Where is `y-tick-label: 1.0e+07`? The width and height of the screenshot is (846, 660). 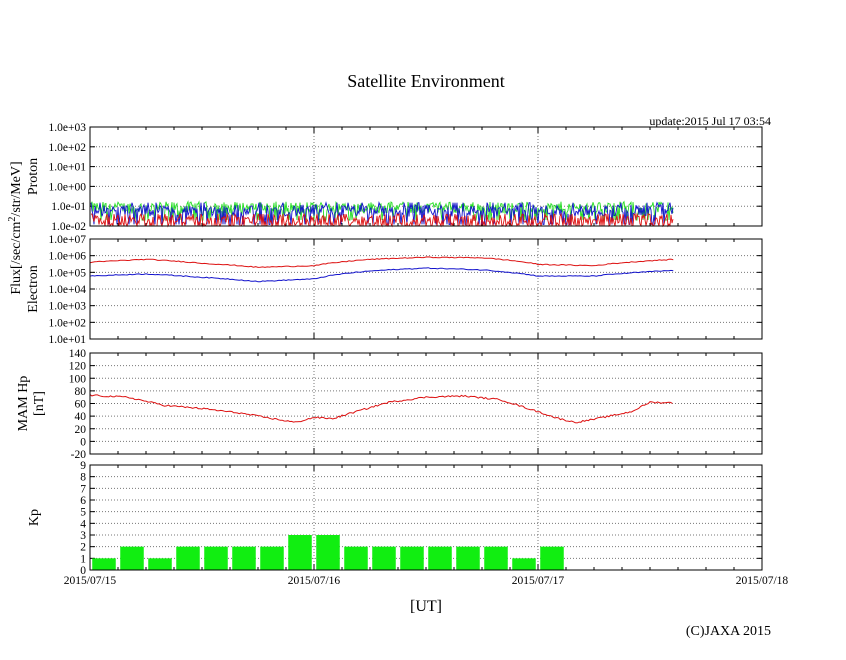
y-tick-label: 1.0e+07 is located at coordinates (68, 240).